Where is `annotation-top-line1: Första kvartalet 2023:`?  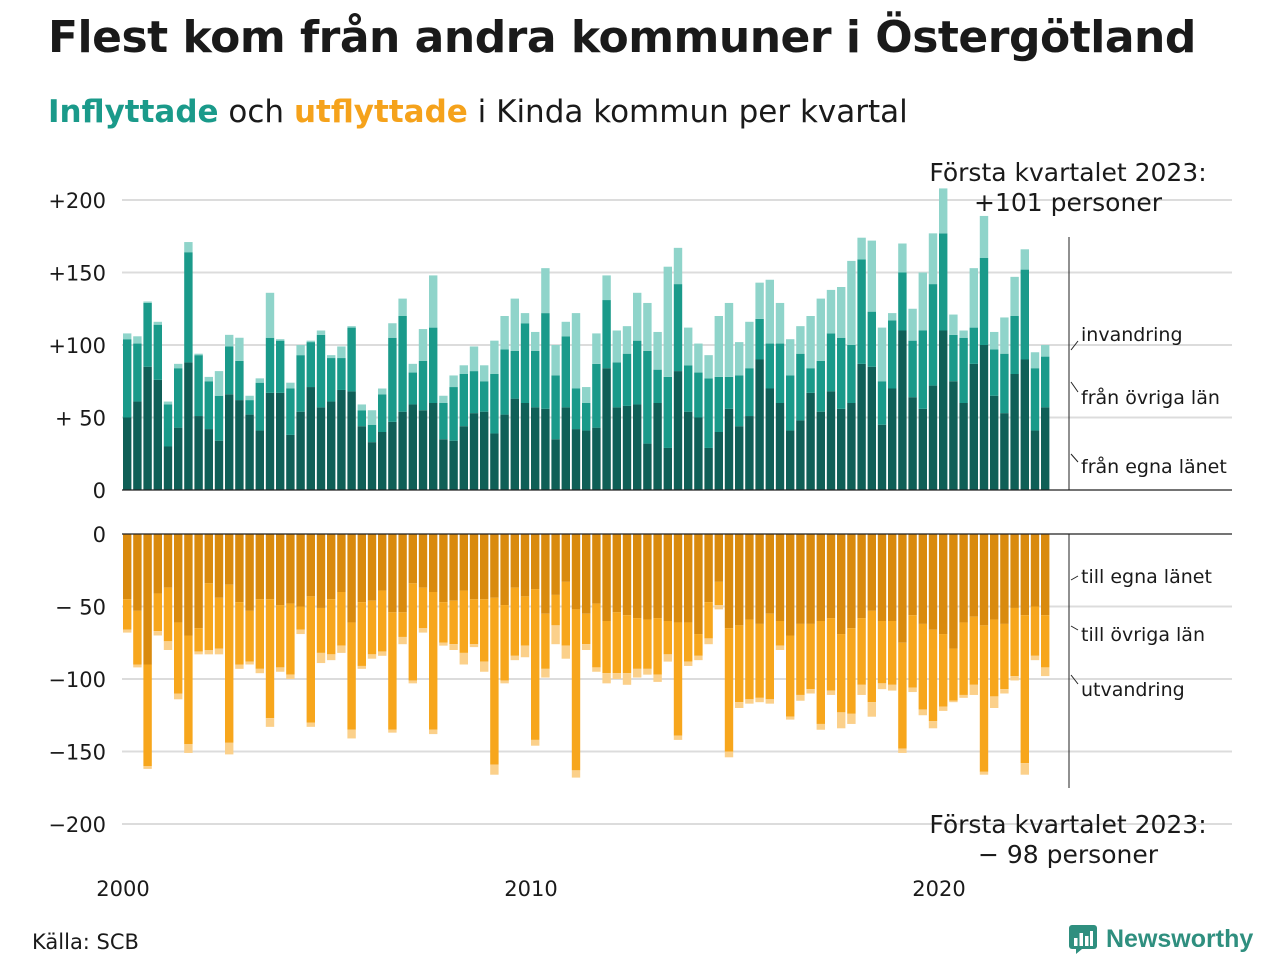 annotation-top-line1: Första kvartalet 2023: is located at coordinates (1067, 172).